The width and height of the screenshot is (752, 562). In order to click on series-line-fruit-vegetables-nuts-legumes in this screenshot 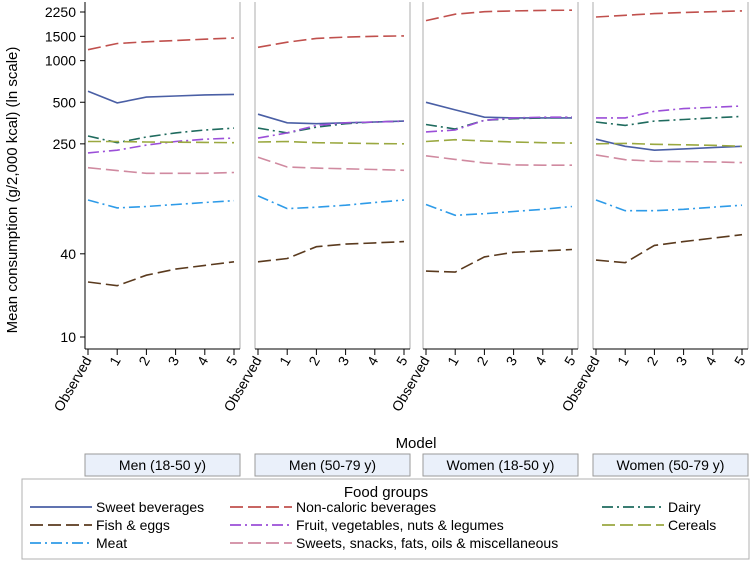, I will do `click(498, 124)`.